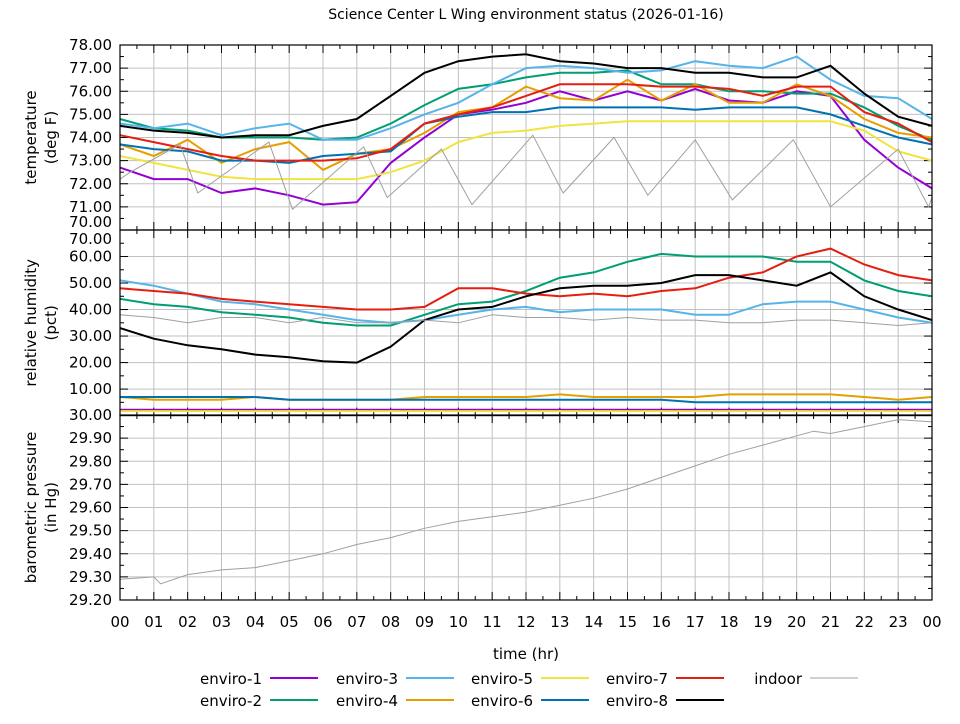  What do you see at coordinates (90, 531) in the screenshot?
I see `y-tick-label: 29.50` at bounding box center [90, 531].